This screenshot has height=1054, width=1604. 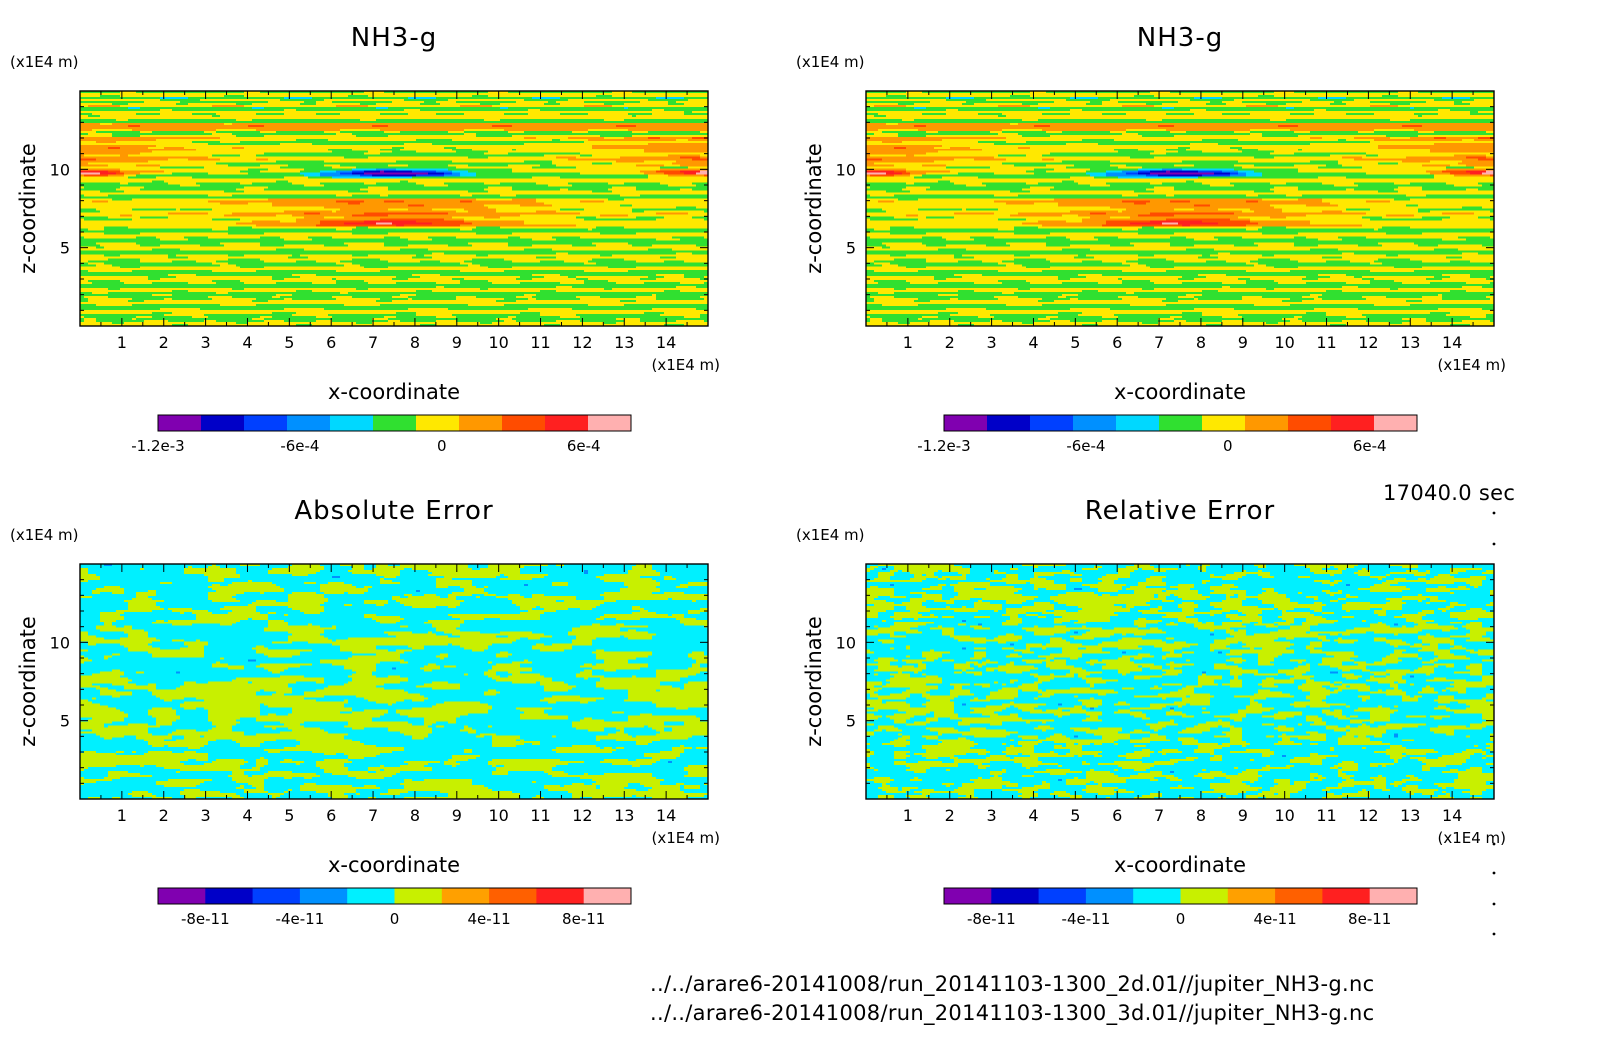 What do you see at coordinates (1085, 446) in the screenshot?
I see `colorbar-tick-label: -6e-4` at bounding box center [1085, 446].